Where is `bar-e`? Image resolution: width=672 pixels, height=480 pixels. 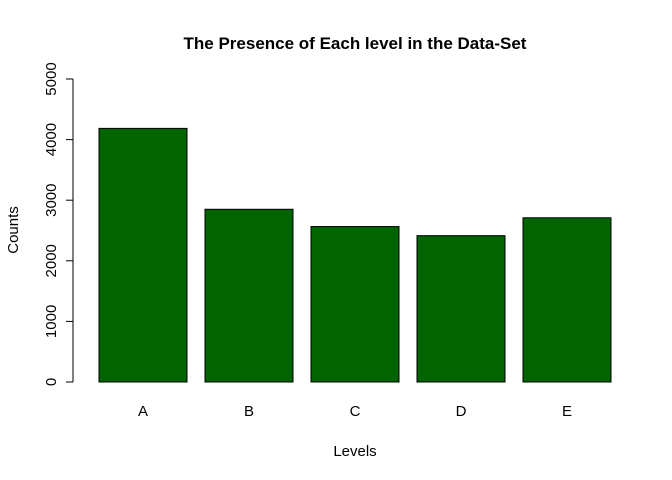
bar-e is located at coordinates (567, 300).